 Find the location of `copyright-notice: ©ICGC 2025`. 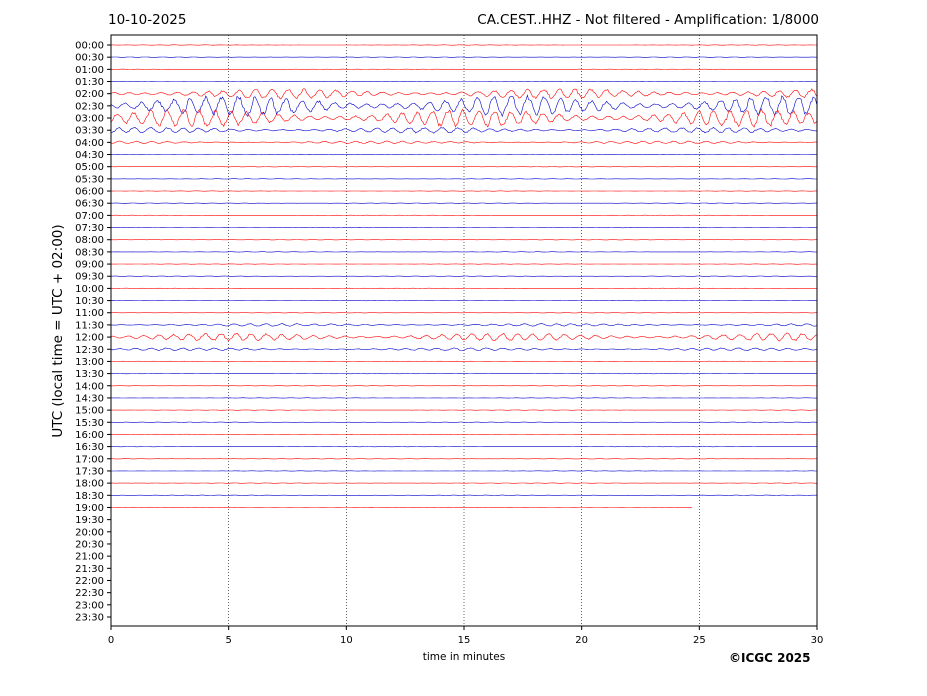

copyright-notice: ©ICGC 2025 is located at coordinates (770, 658).